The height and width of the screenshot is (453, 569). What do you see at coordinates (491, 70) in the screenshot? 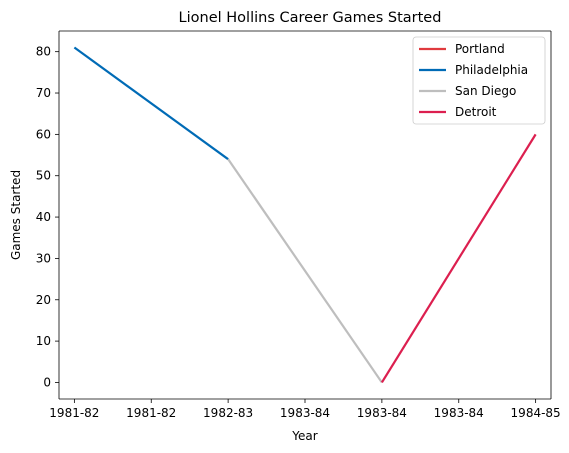
I see `legend-label-philadelphia: Philadelphia` at bounding box center [491, 70].